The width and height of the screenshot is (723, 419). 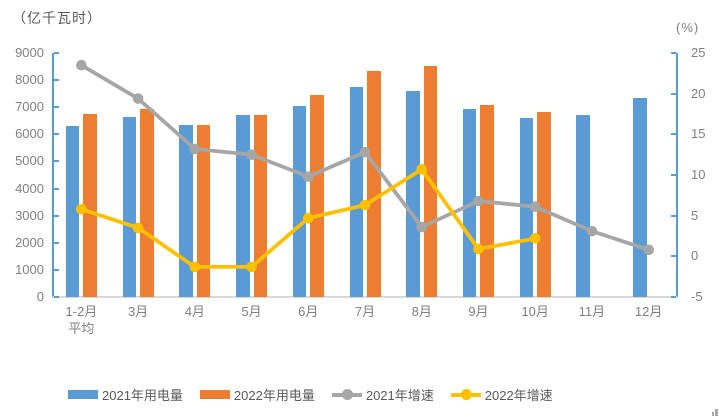 I want to click on left-y-axis-line, so click(x=53, y=175).